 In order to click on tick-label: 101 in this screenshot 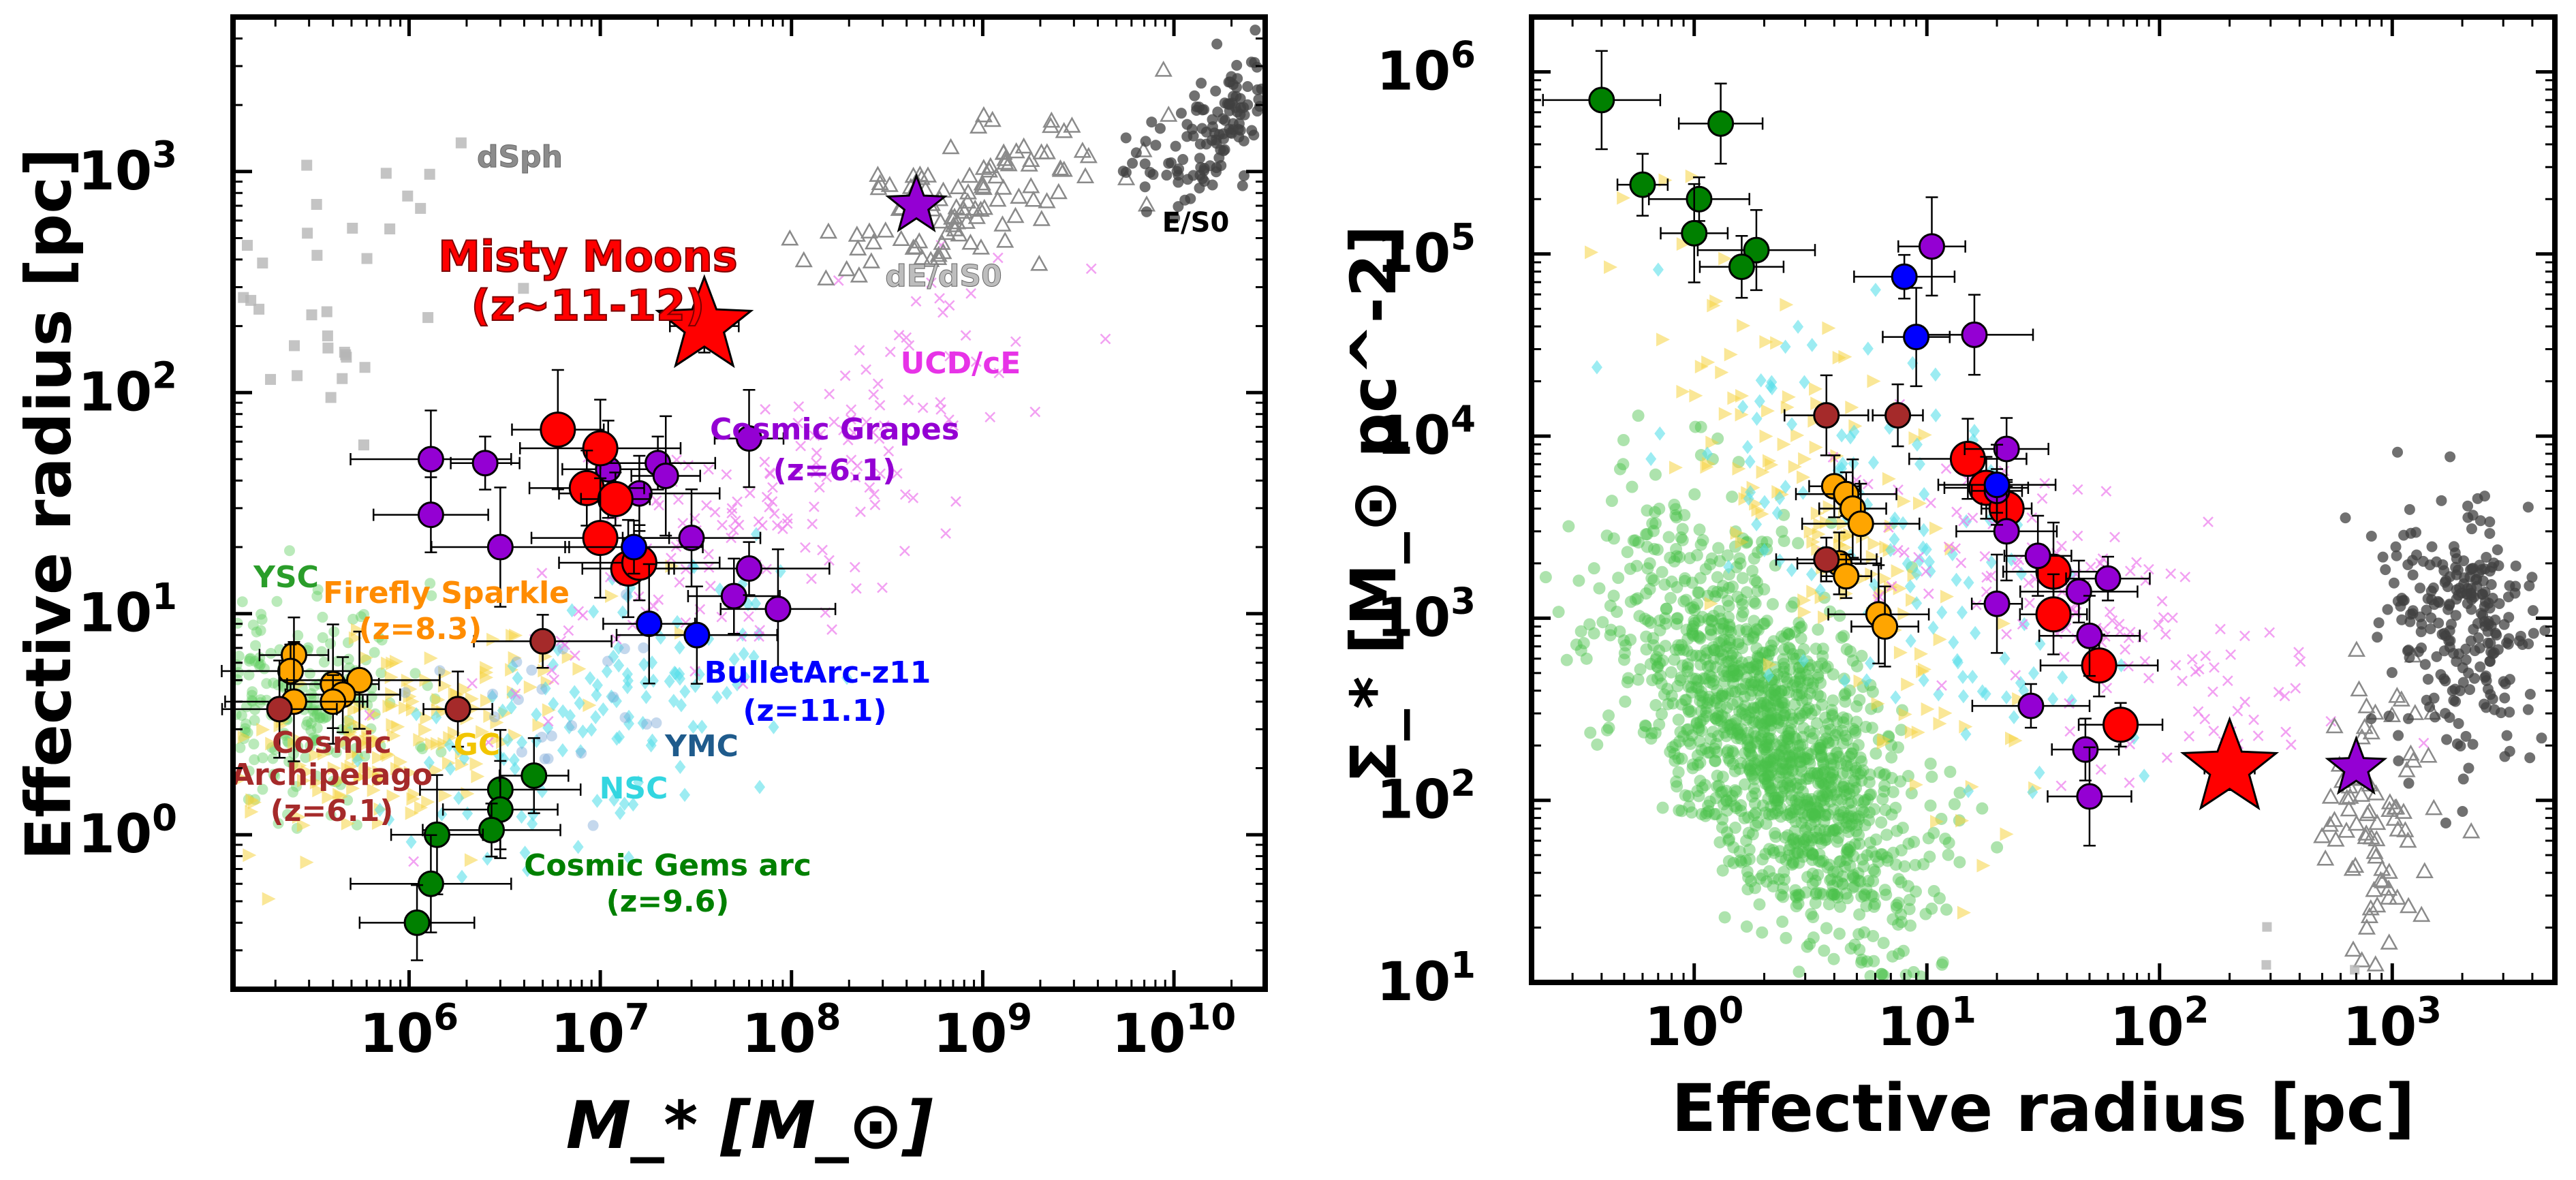, I will do `click(1426, 978)`.